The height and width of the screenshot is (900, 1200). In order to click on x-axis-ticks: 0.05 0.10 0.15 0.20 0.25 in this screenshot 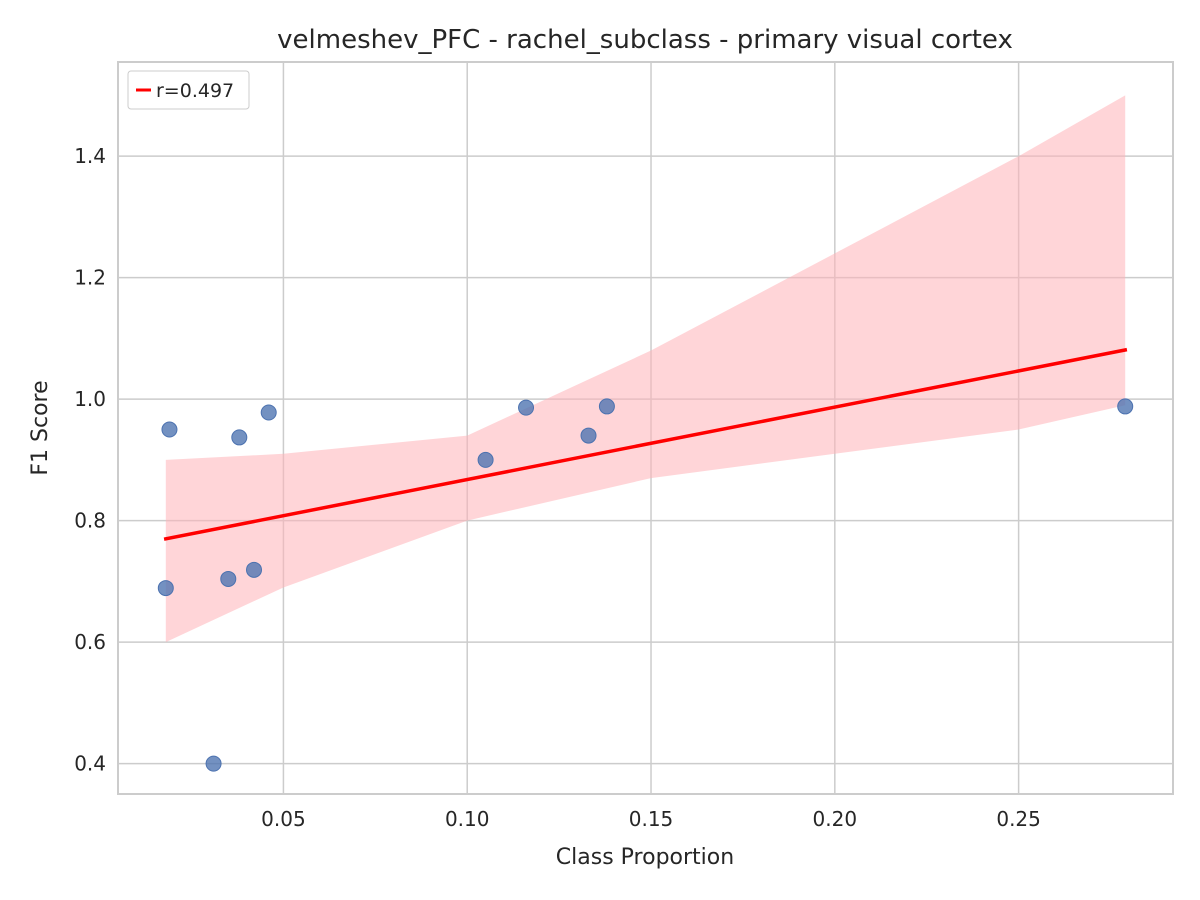, I will do `click(651, 819)`.